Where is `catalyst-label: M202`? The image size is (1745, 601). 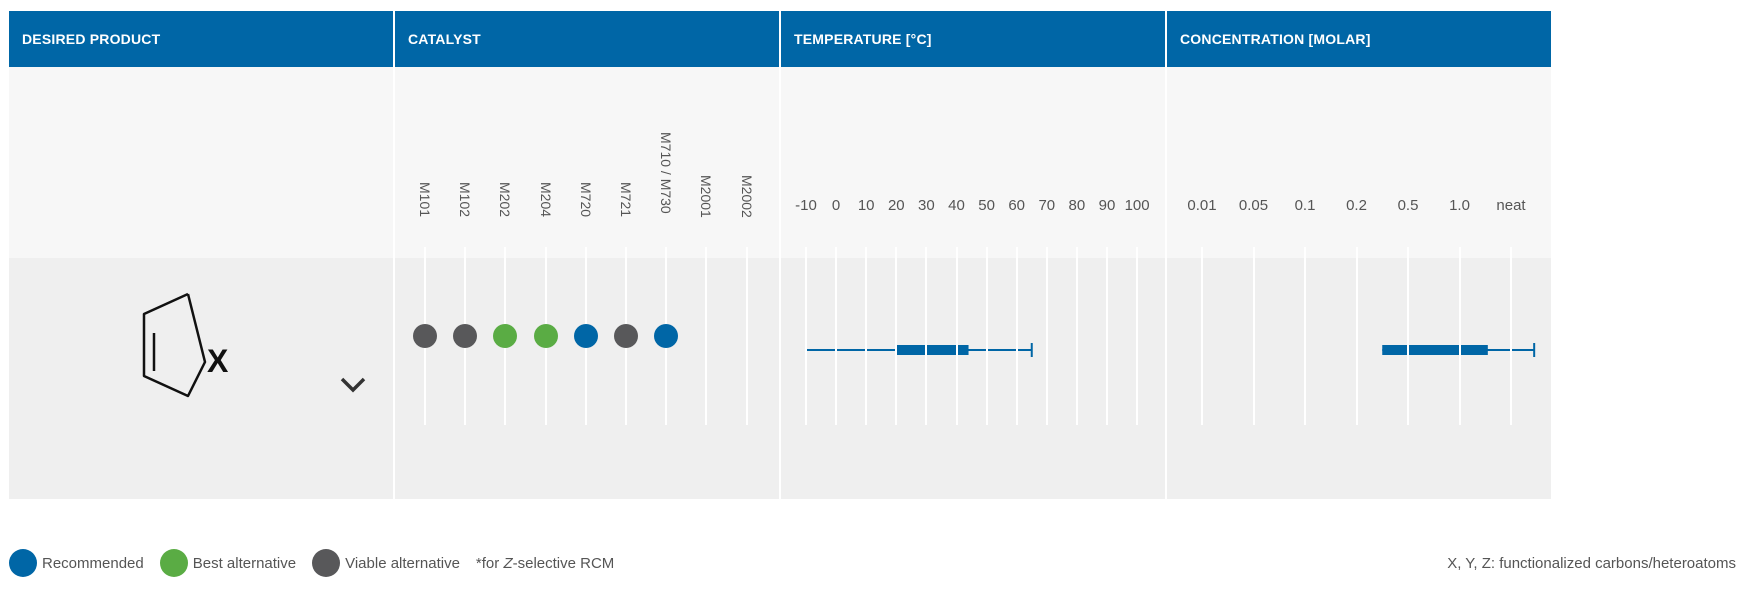 catalyst-label: M202 is located at coordinates (505, 200).